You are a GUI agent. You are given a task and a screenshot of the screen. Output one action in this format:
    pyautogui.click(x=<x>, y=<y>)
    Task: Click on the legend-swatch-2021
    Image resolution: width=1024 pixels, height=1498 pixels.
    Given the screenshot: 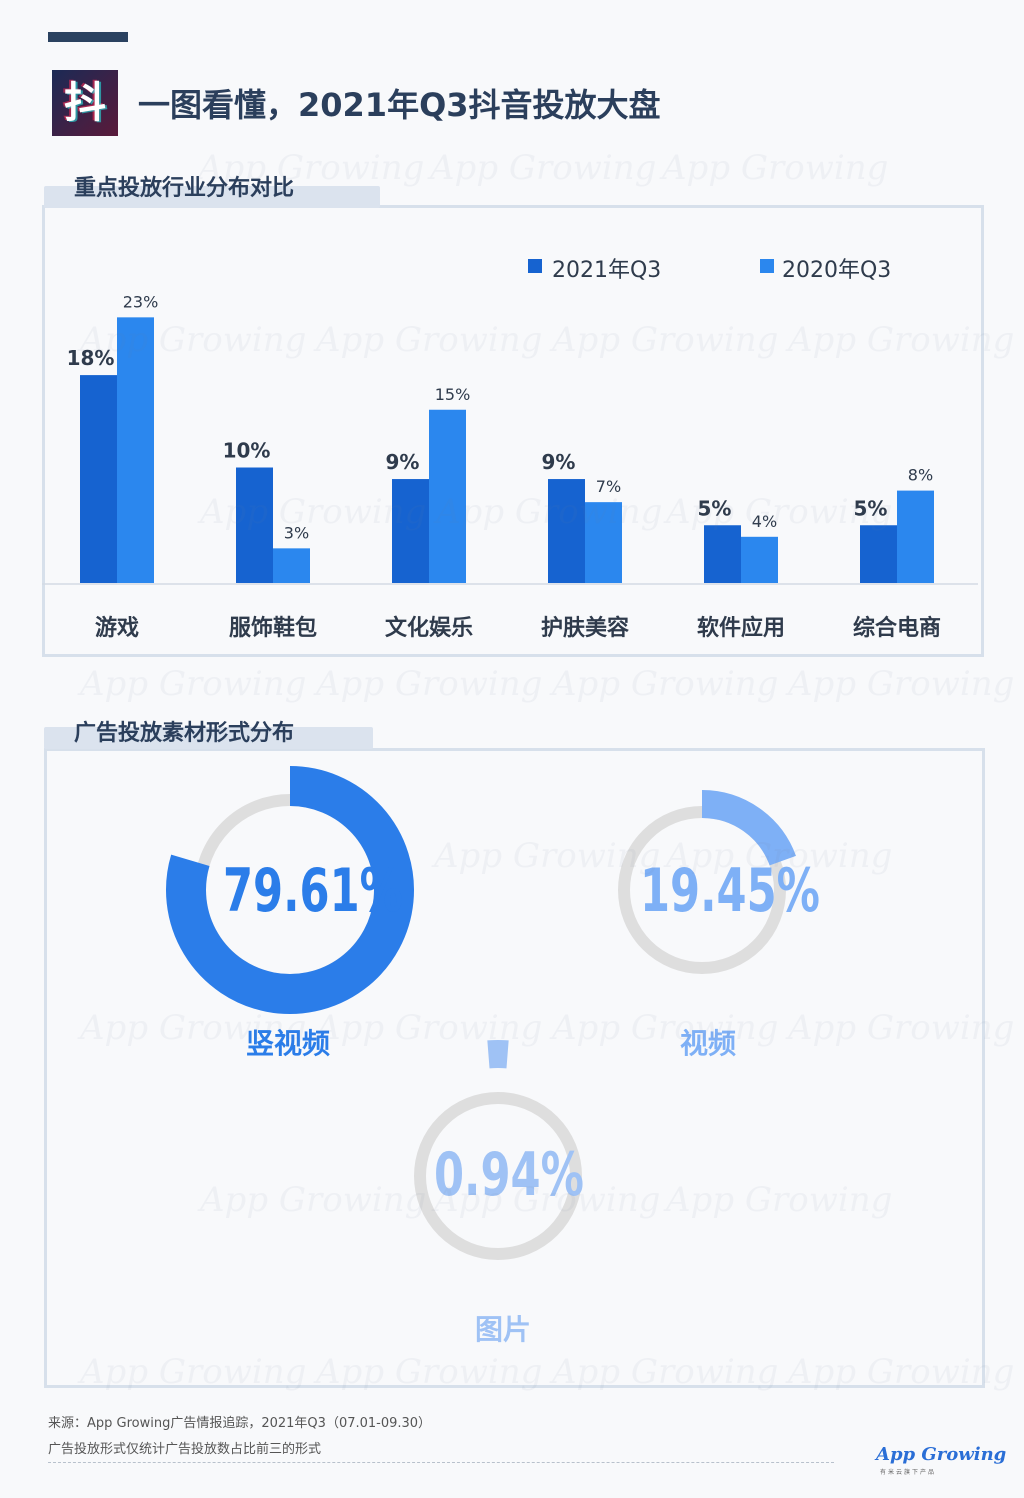 What is the action you would take?
    pyautogui.click(x=535, y=266)
    